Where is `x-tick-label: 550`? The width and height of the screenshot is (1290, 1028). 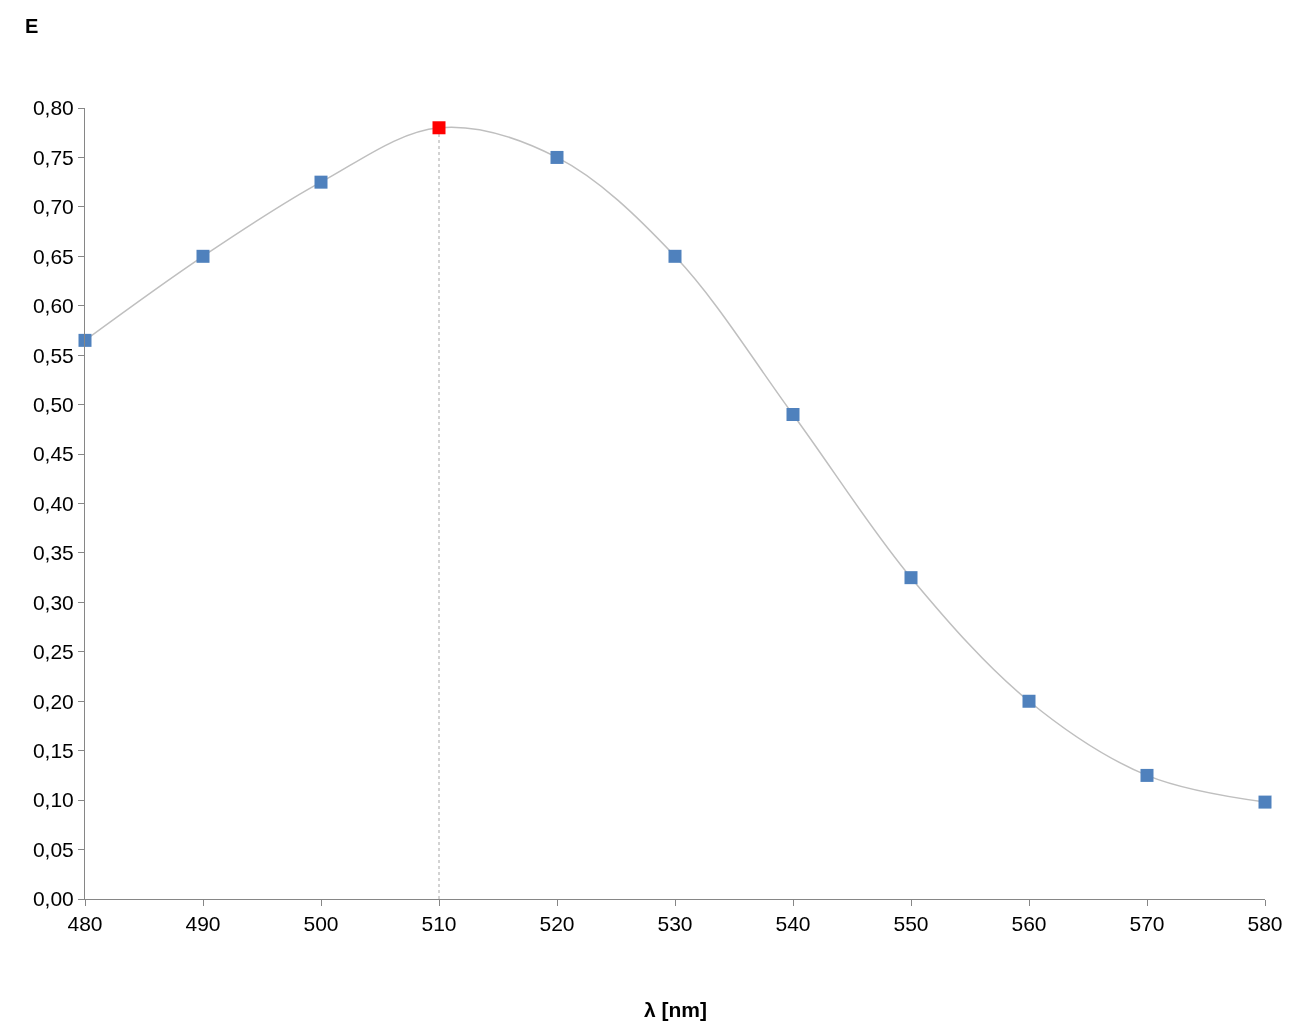 x-tick-label: 550 is located at coordinates (911, 924).